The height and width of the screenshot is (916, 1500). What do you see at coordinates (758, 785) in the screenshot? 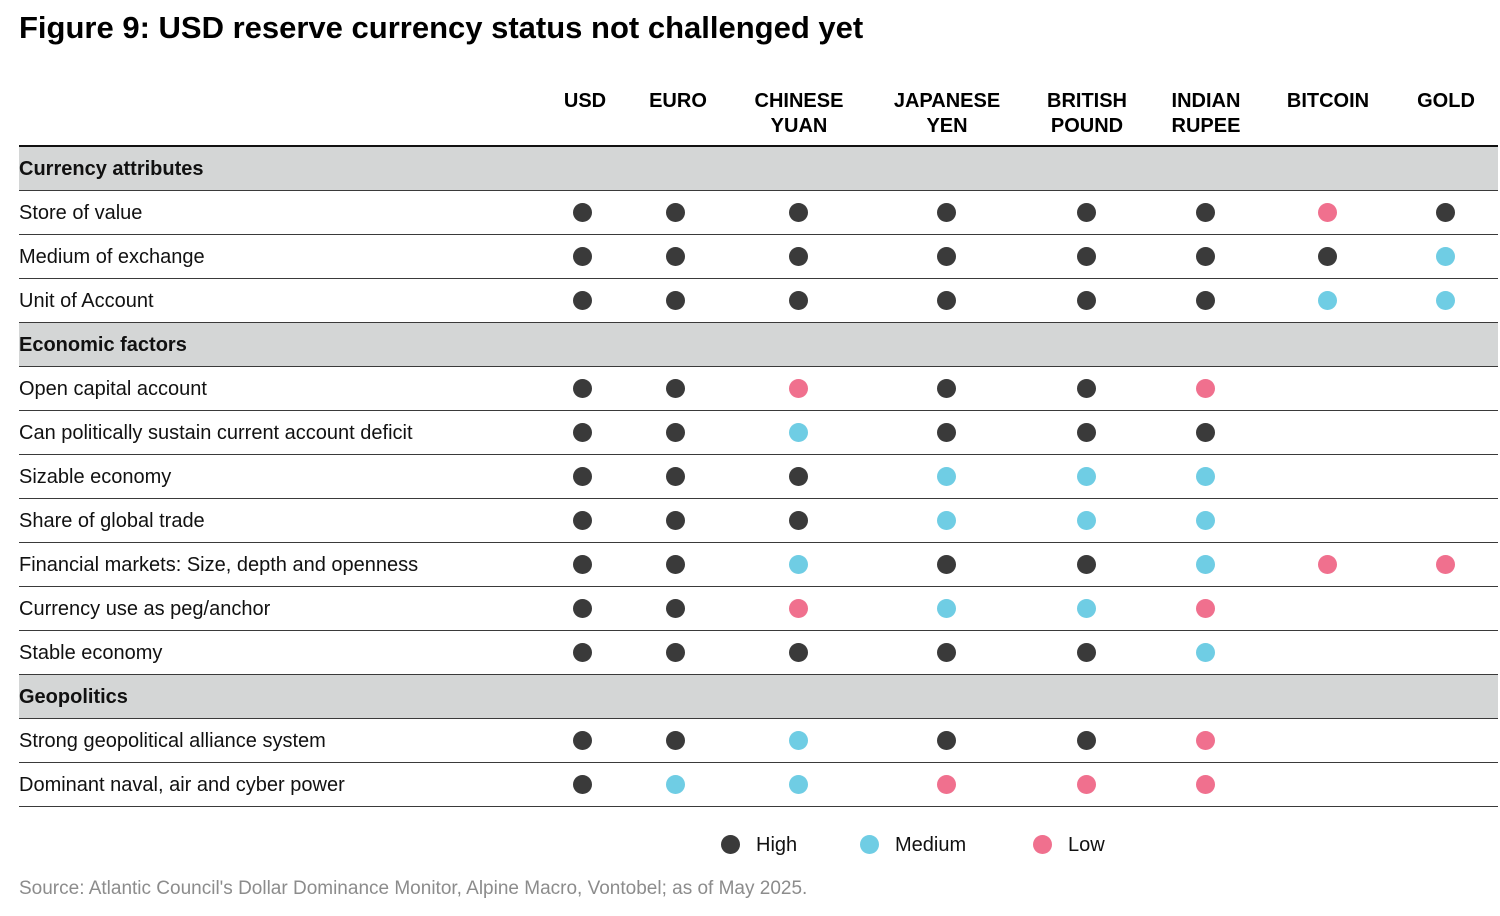
I see `table-row: Dominant naval, air and cyber power` at bounding box center [758, 785].